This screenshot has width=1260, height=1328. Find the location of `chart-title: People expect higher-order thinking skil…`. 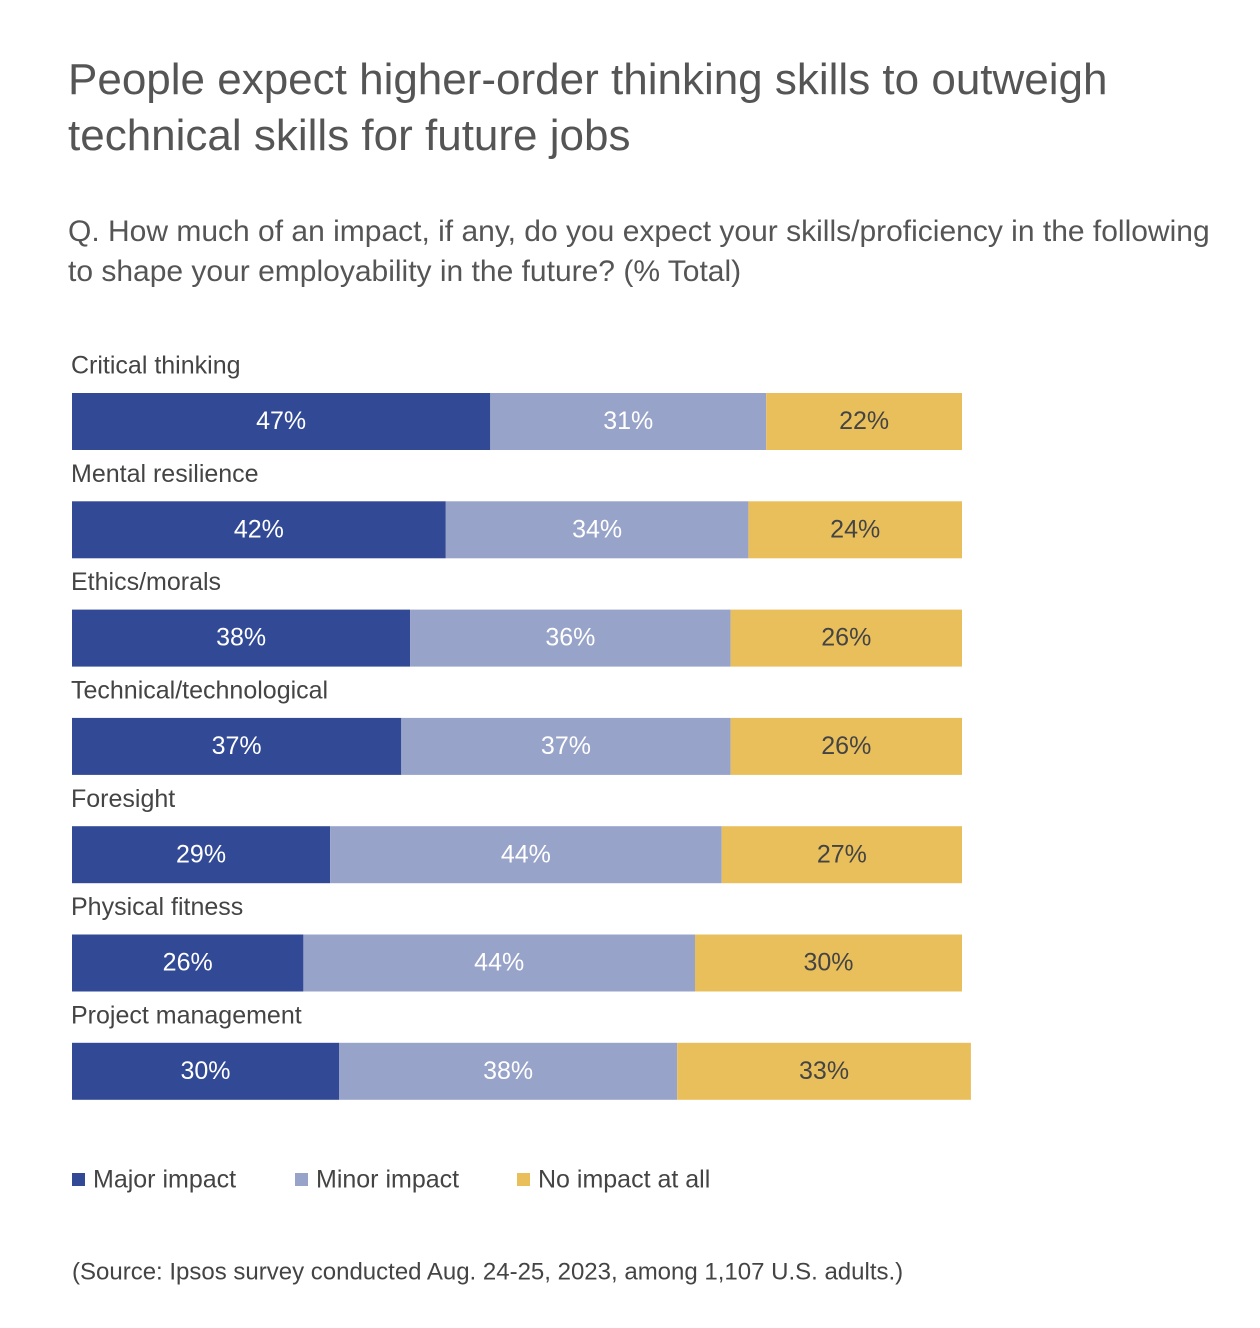

chart-title: People expect higher-order thinking skil… is located at coordinates (588, 107).